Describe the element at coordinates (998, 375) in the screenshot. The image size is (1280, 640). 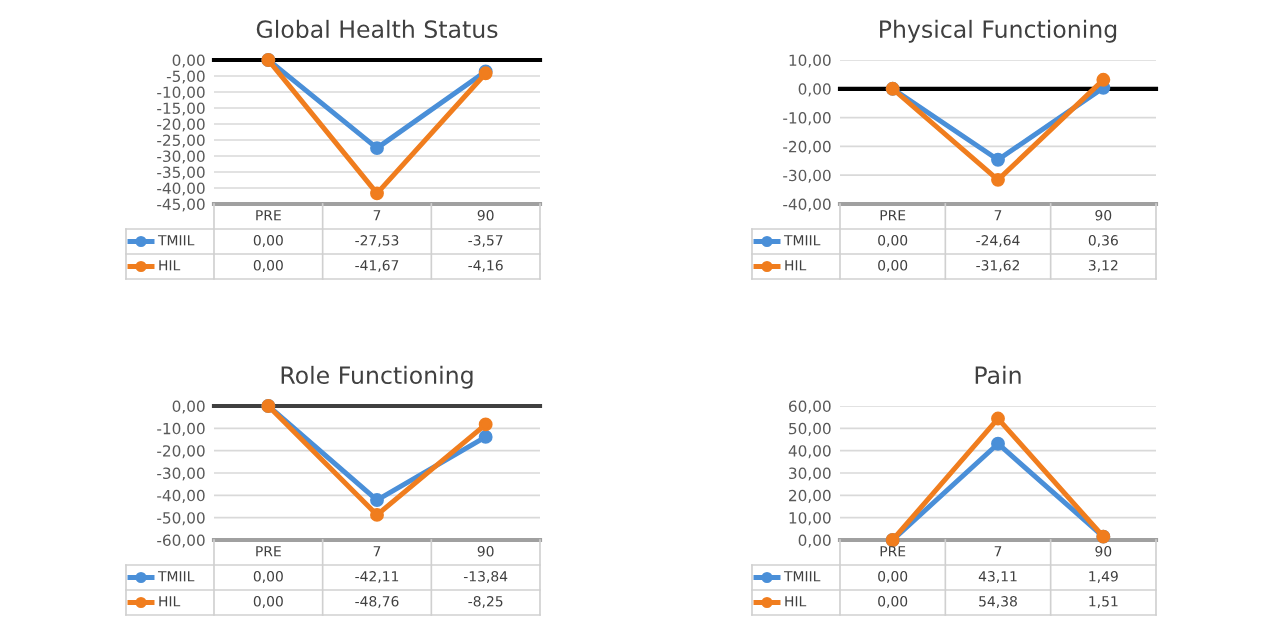
I see `chart-title: Pain` at that location.